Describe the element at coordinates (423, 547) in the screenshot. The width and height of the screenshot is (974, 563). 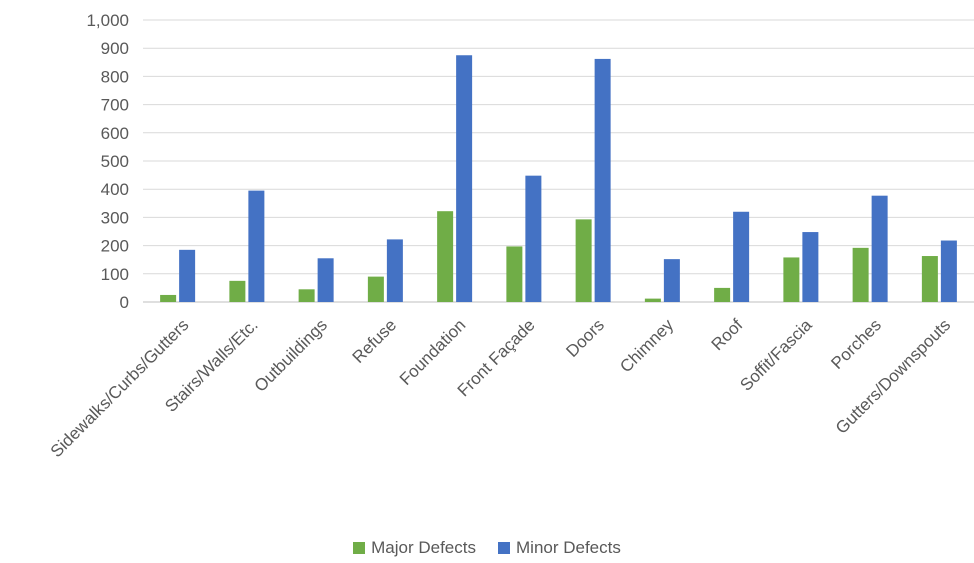
I see `legend-label-major: Major Defects` at that location.